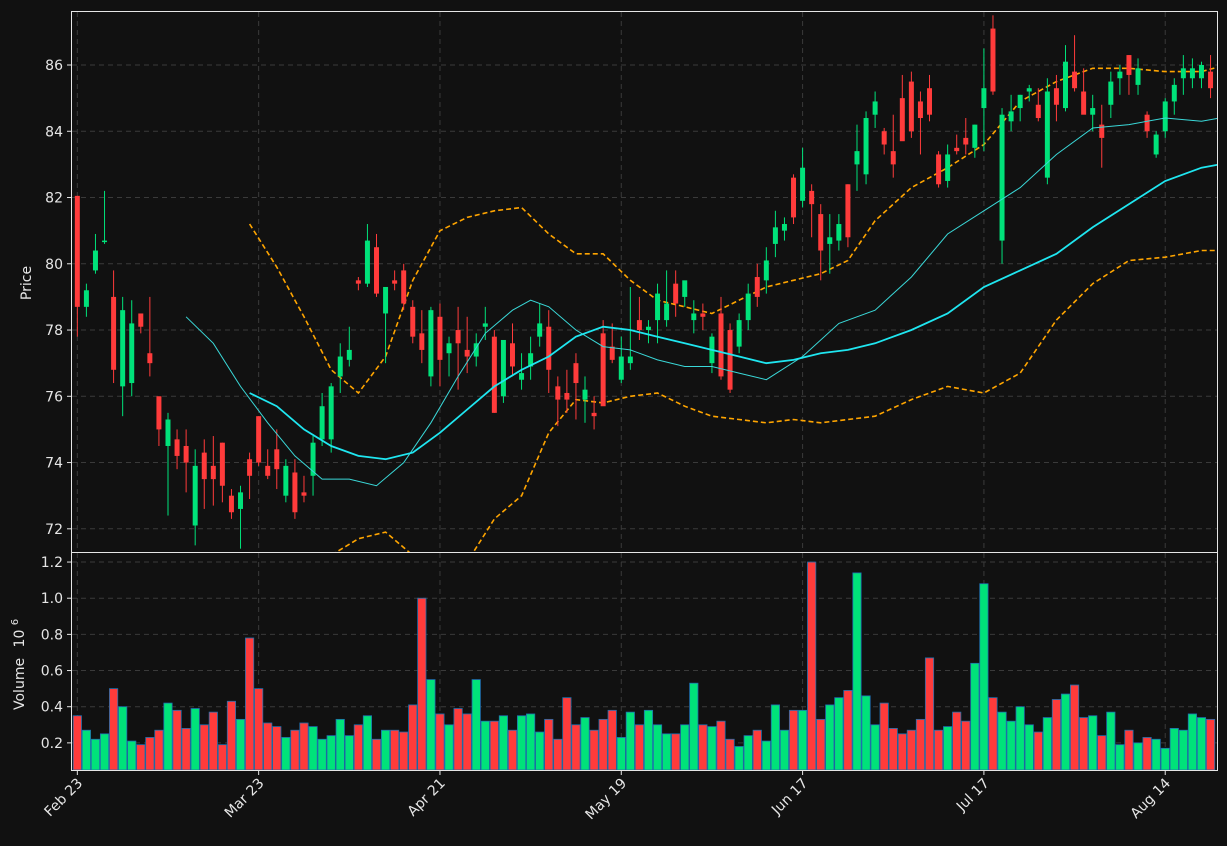  What do you see at coordinates (54, 265) in the screenshot?
I see `price-tick-label: 80` at bounding box center [54, 265].